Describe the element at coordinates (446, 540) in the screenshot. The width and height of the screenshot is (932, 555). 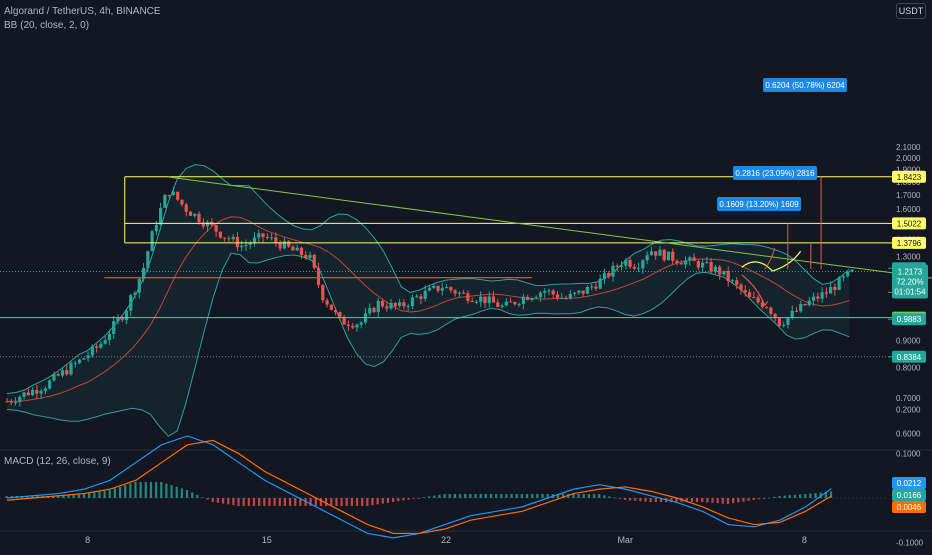
I see `time-axis-tick: 22` at that location.